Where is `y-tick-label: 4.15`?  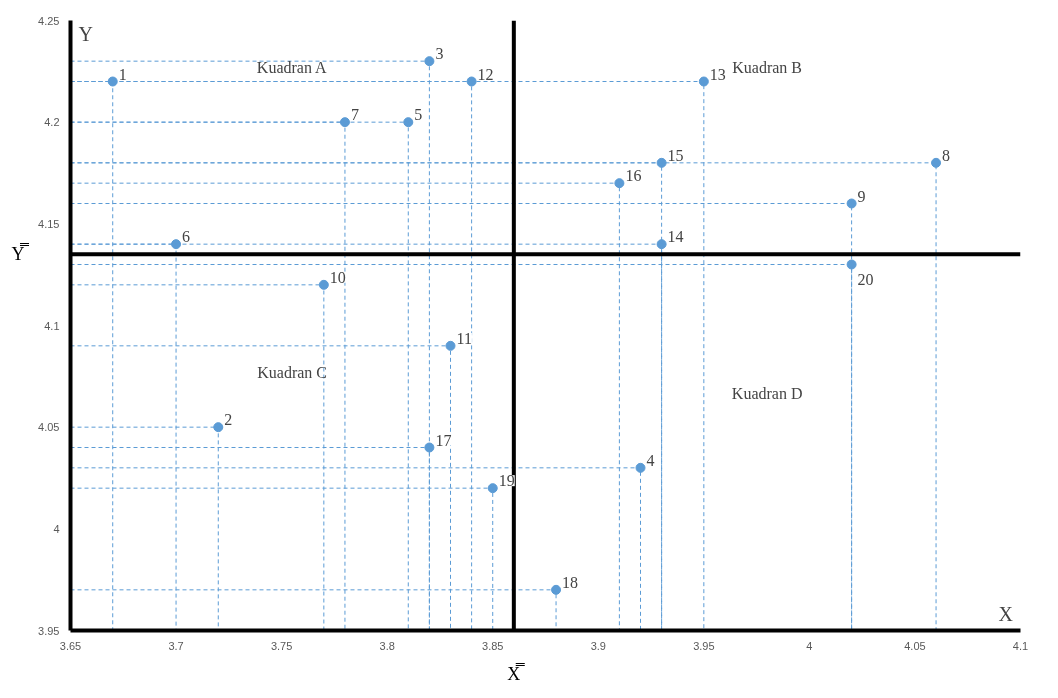
y-tick-label: 4.15 is located at coordinates (49, 223).